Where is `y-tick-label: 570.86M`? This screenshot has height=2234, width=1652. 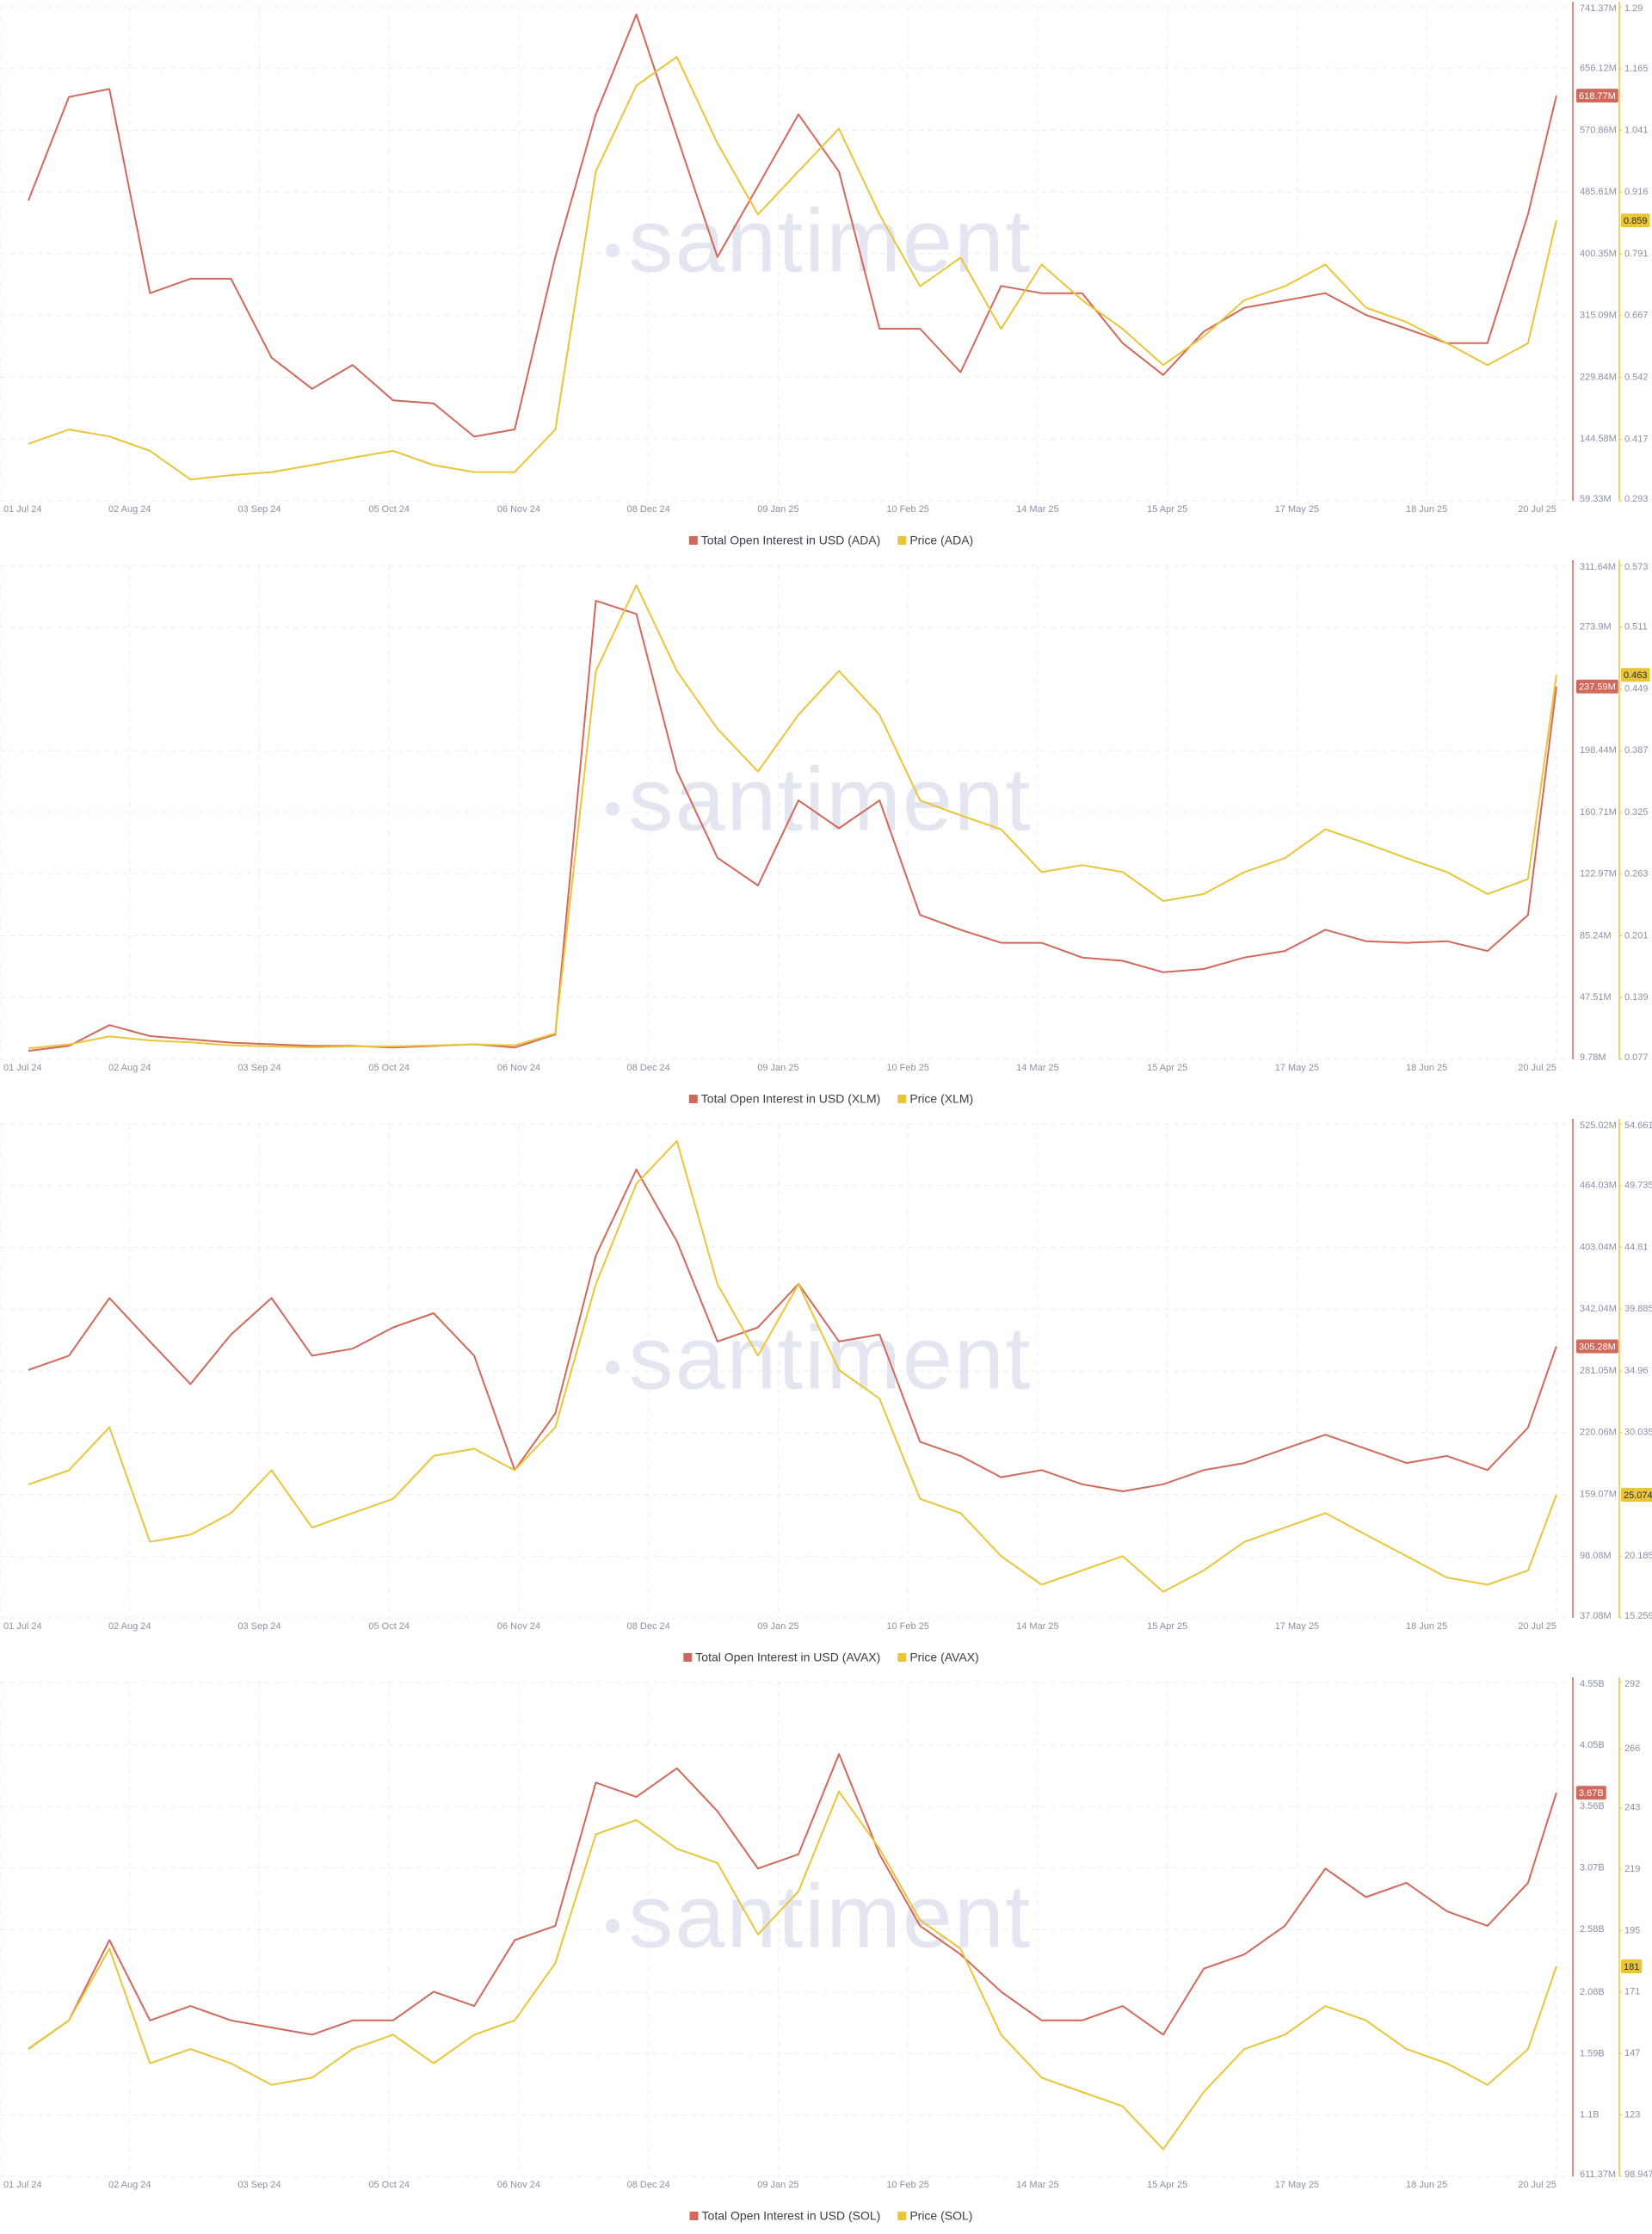
y-tick-label: 570.86M is located at coordinates (1598, 130).